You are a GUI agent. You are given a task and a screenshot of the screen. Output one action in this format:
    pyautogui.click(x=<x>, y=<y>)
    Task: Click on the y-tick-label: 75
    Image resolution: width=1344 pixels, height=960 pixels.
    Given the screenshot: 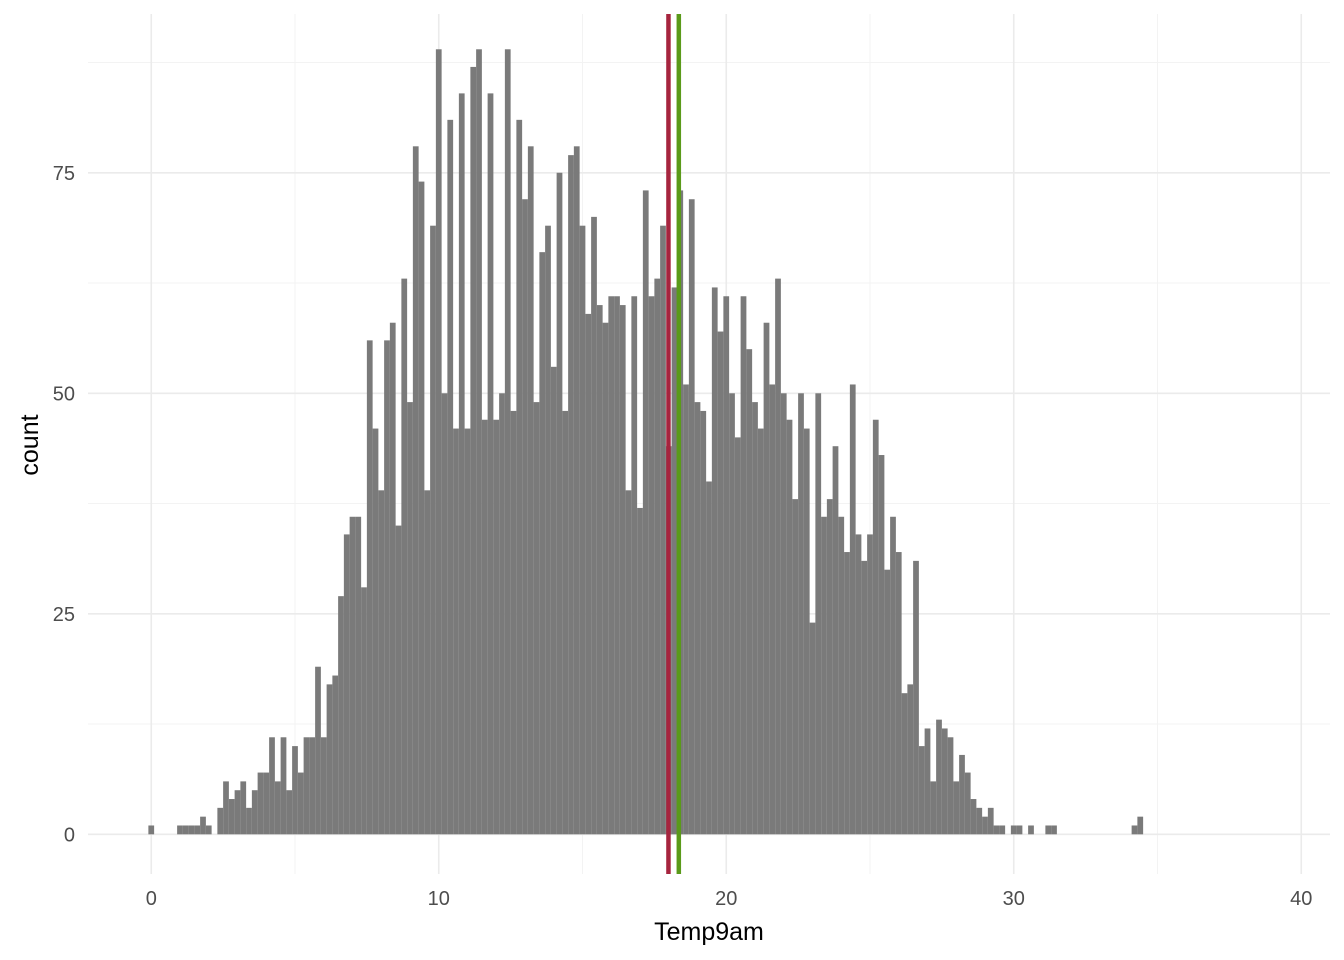 What is the action you would take?
    pyautogui.click(x=64, y=174)
    